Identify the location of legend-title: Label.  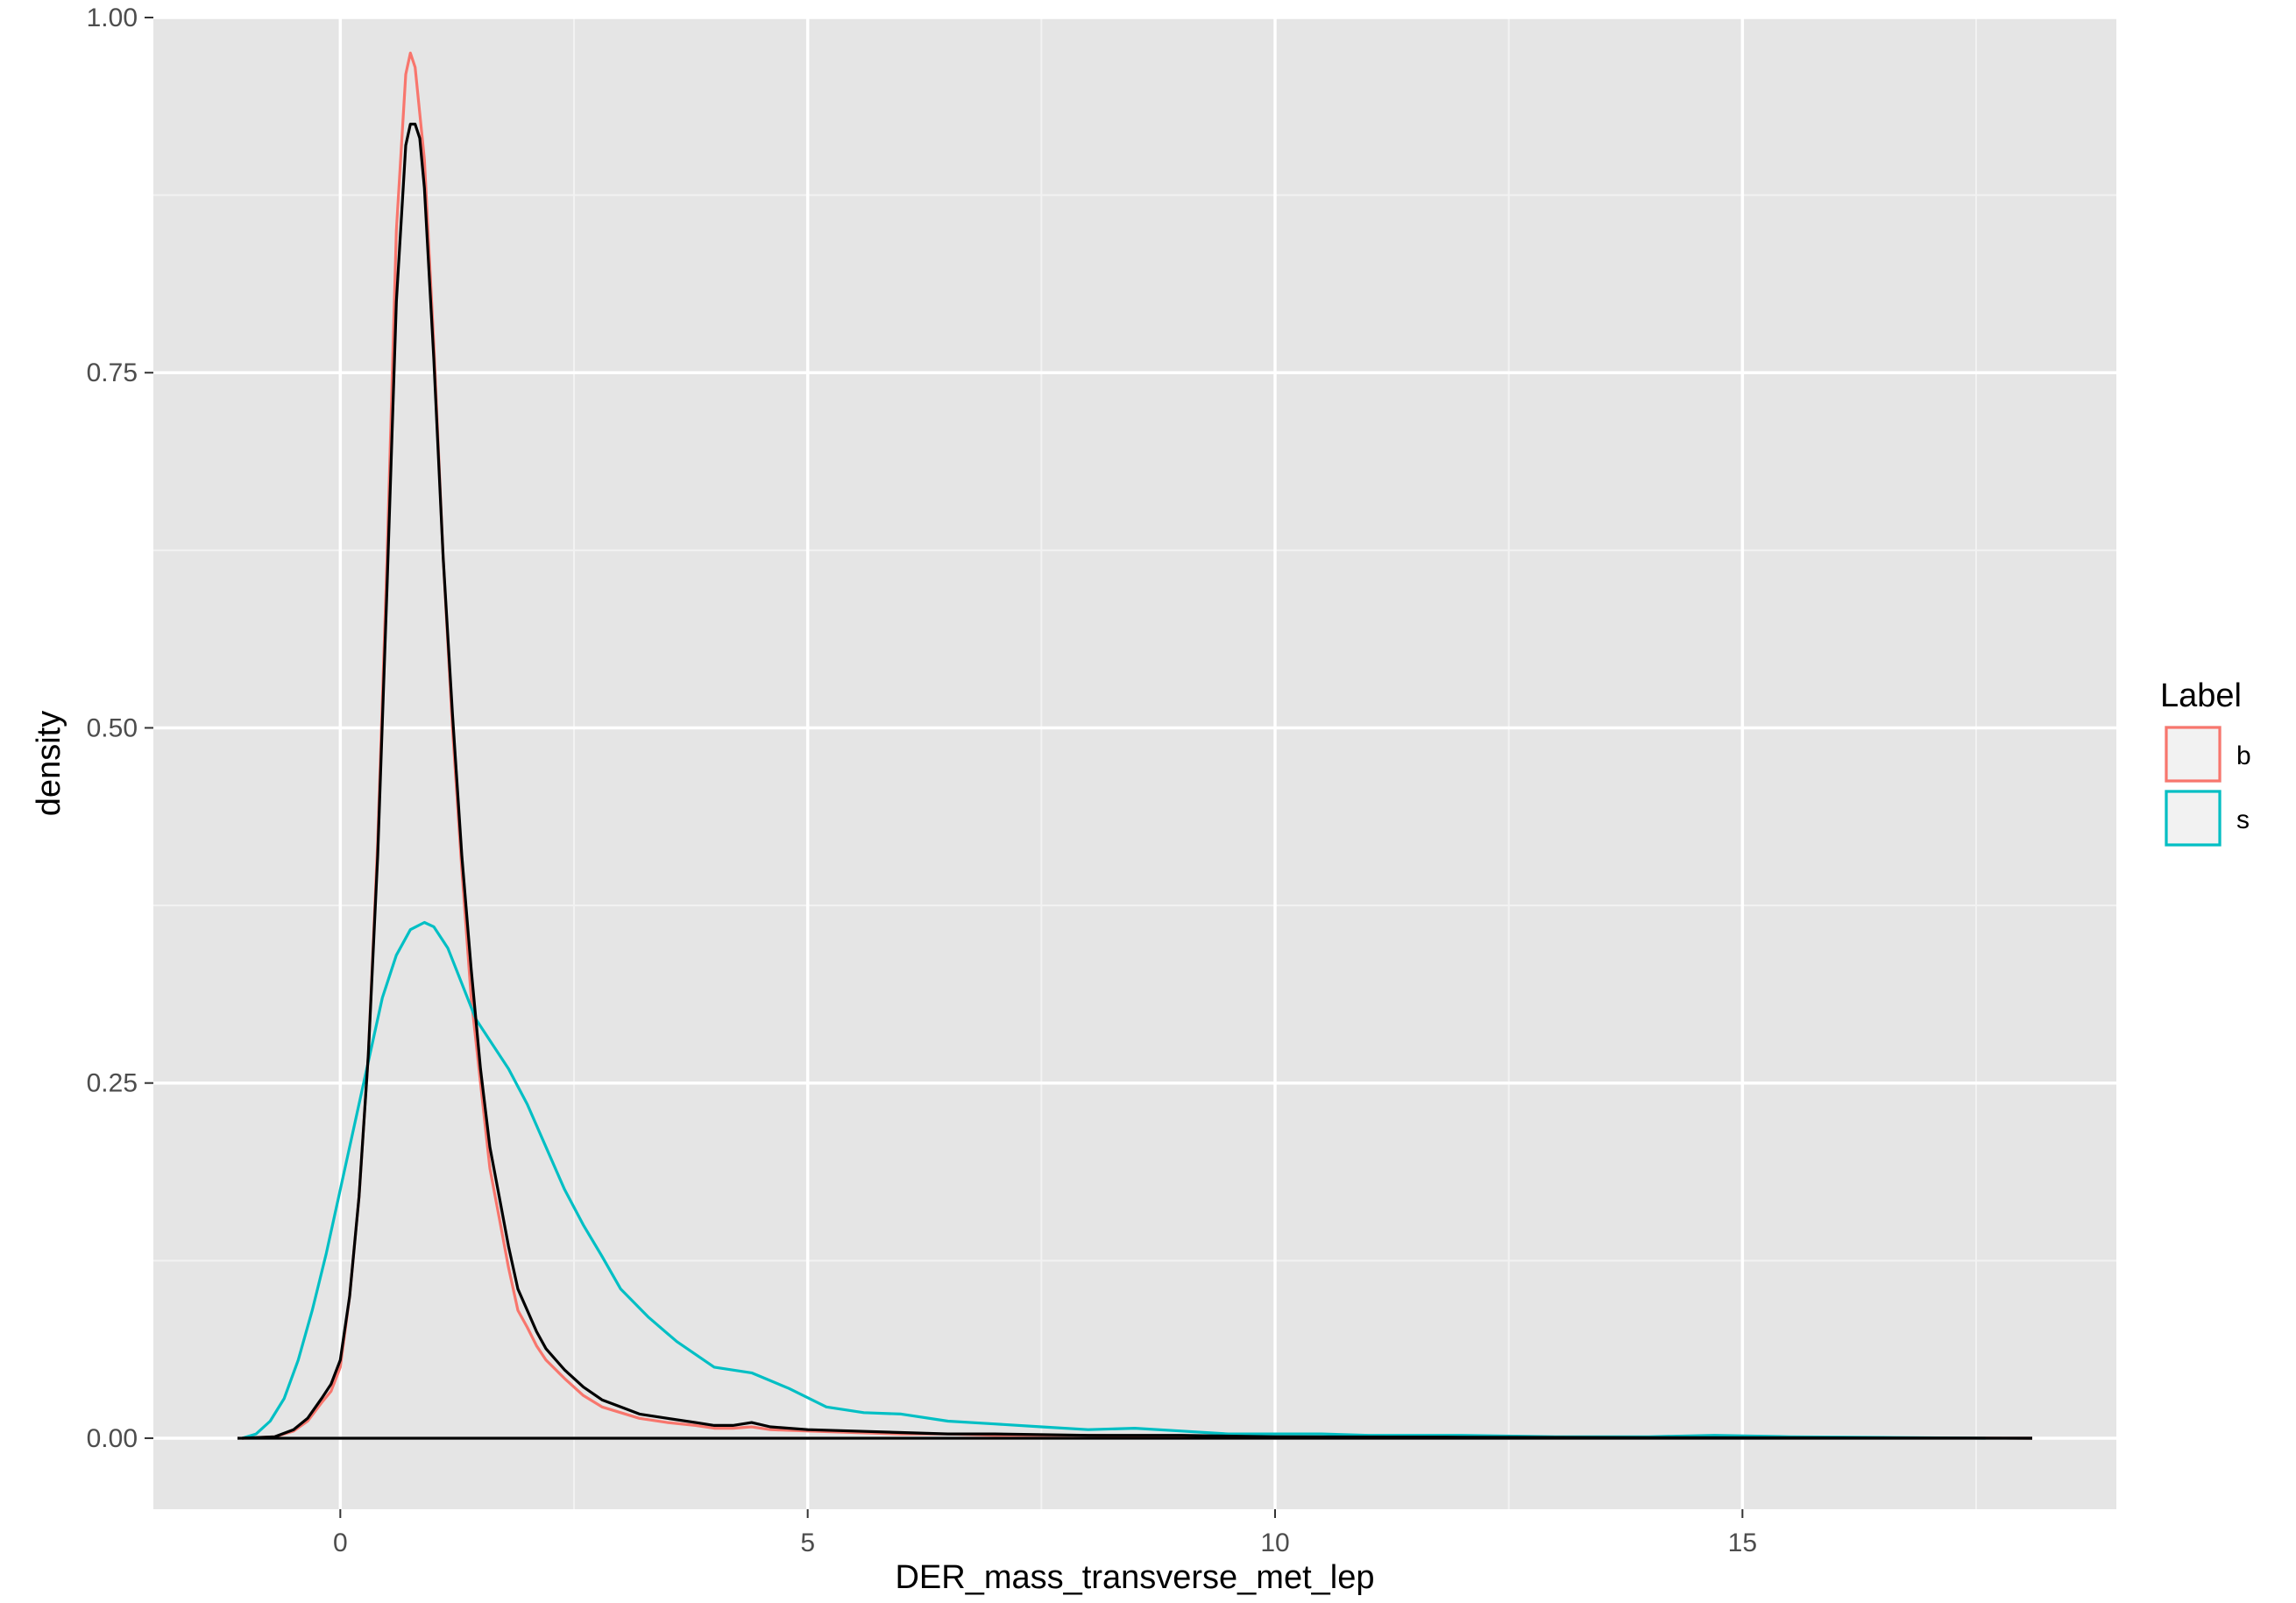
(2201, 695).